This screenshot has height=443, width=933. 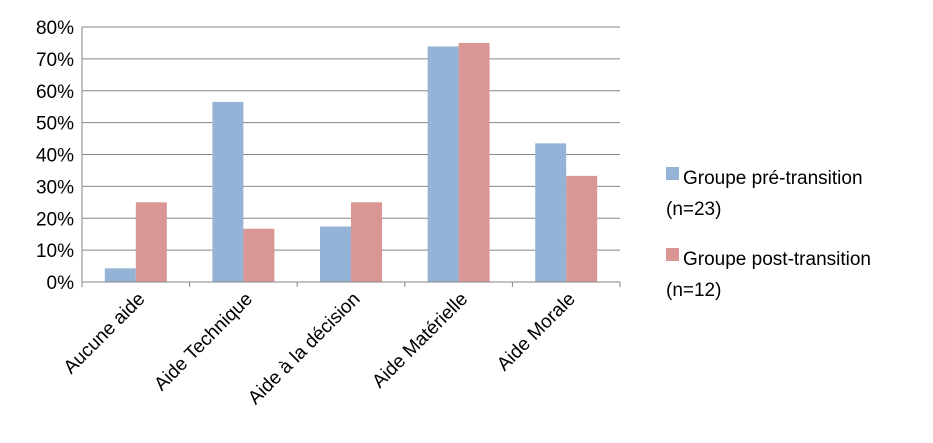 I want to click on y-tick-label: 40%, so click(x=55, y=156).